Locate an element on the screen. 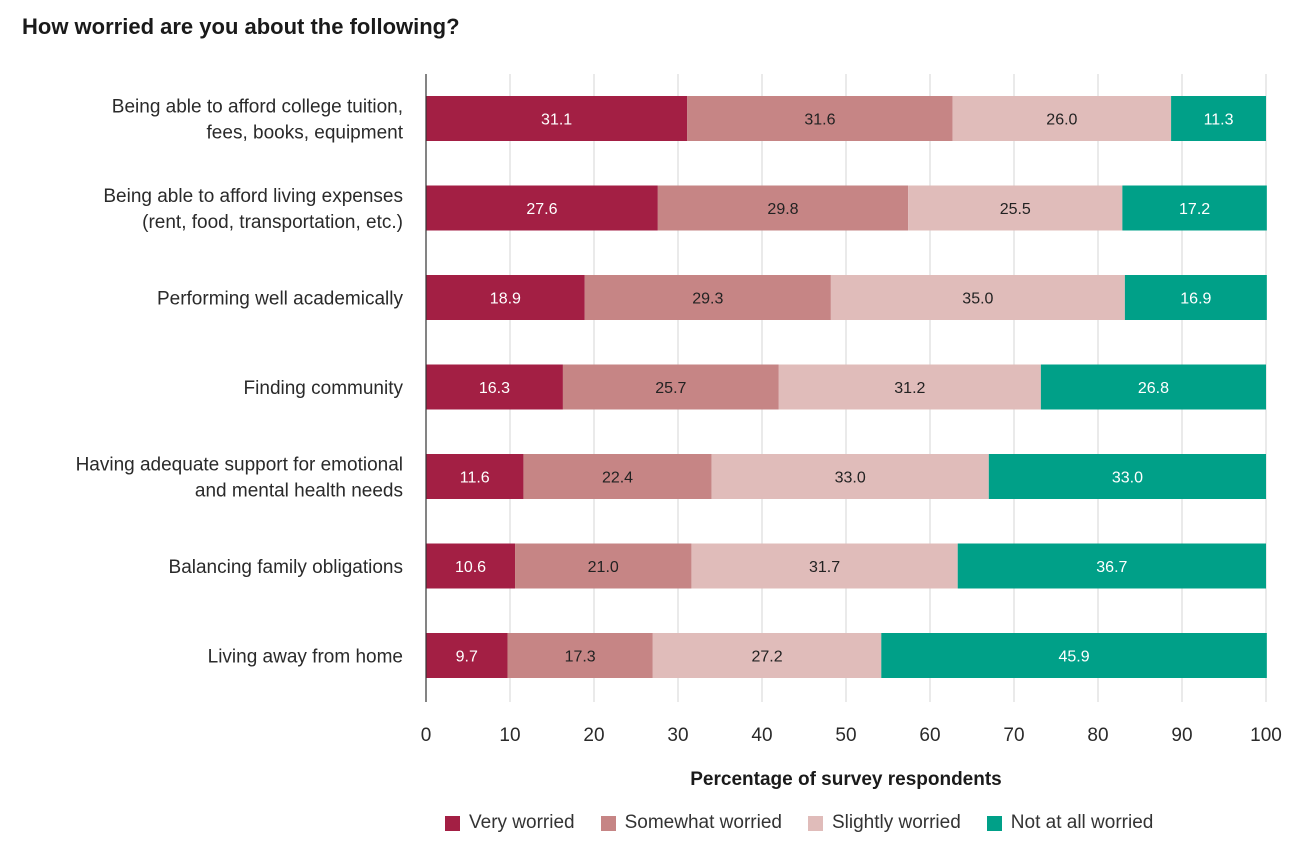 This screenshot has width=1300, height=847. legend-label: Very worried is located at coordinates (522, 822).